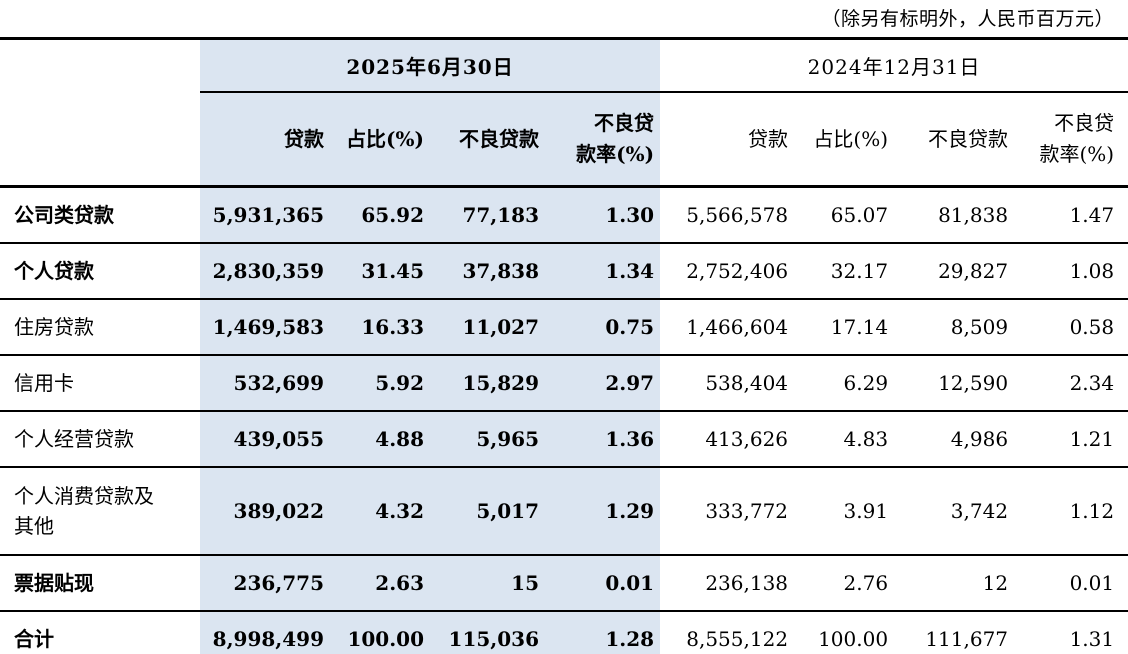 Image resolution: width=1128 pixels, height=654 pixels. Describe the element at coordinates (100, 327) in the screenshot. I see `row-label: 住房贷款` at that location.